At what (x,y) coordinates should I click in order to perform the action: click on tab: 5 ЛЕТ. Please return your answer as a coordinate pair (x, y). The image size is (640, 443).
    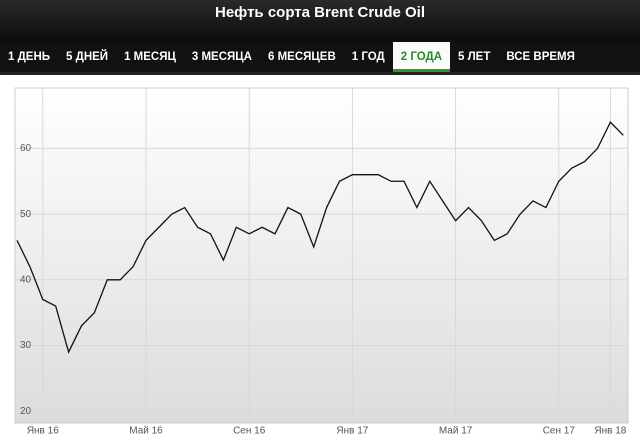
    Looking at the image, I should click on (474, 57).